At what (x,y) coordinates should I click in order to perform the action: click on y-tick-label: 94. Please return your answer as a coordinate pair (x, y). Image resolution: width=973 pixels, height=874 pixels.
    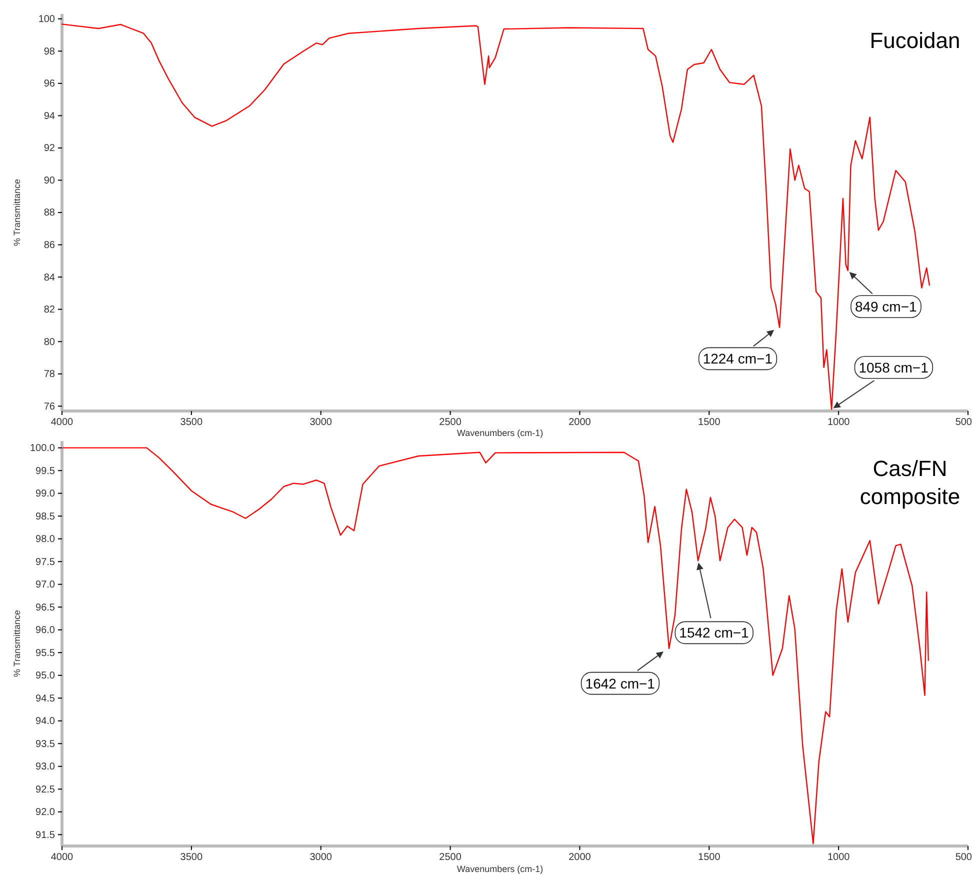
    Looking at the image, I should click on (50, 116).